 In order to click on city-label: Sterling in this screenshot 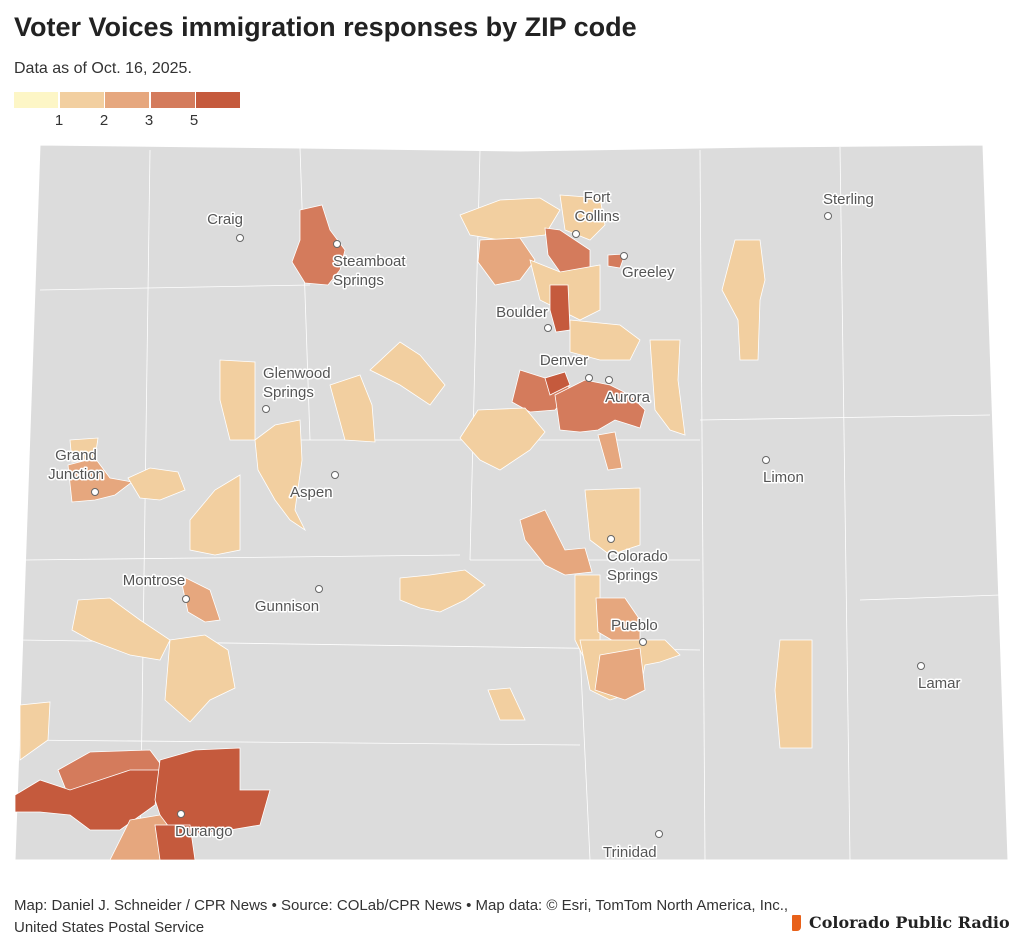, I will do `click(848, 199)`.